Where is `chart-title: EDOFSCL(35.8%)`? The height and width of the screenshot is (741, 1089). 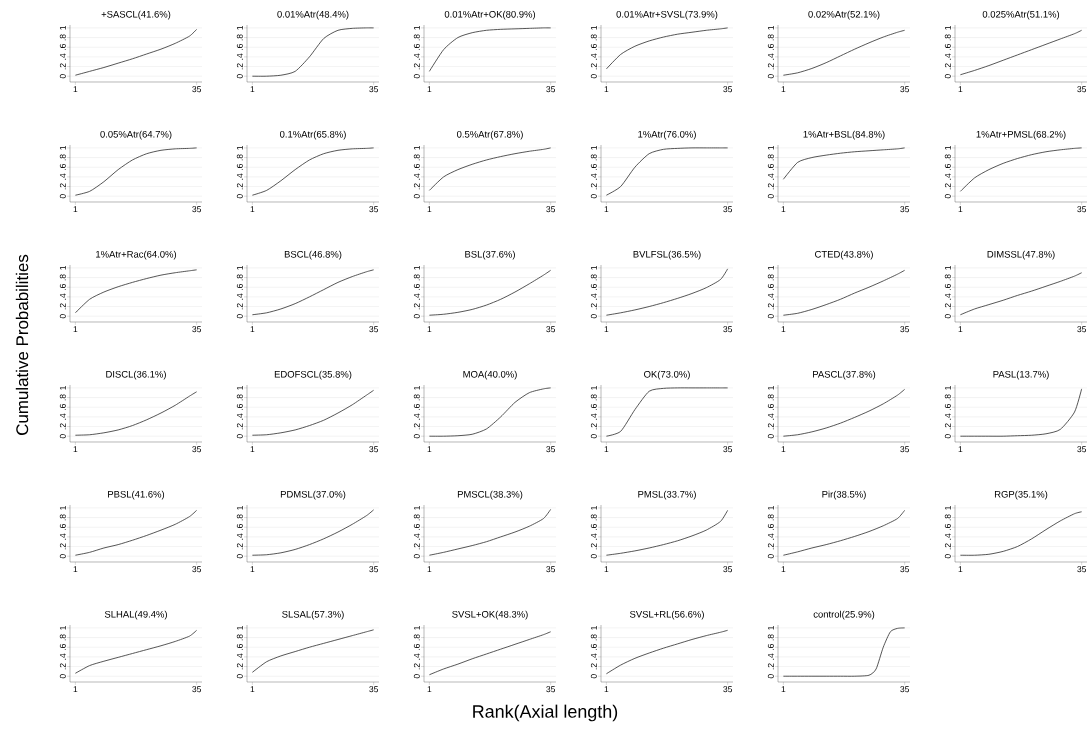
chart-title: EDOFSCL(35.8%) is located at coordinates (313, 375).